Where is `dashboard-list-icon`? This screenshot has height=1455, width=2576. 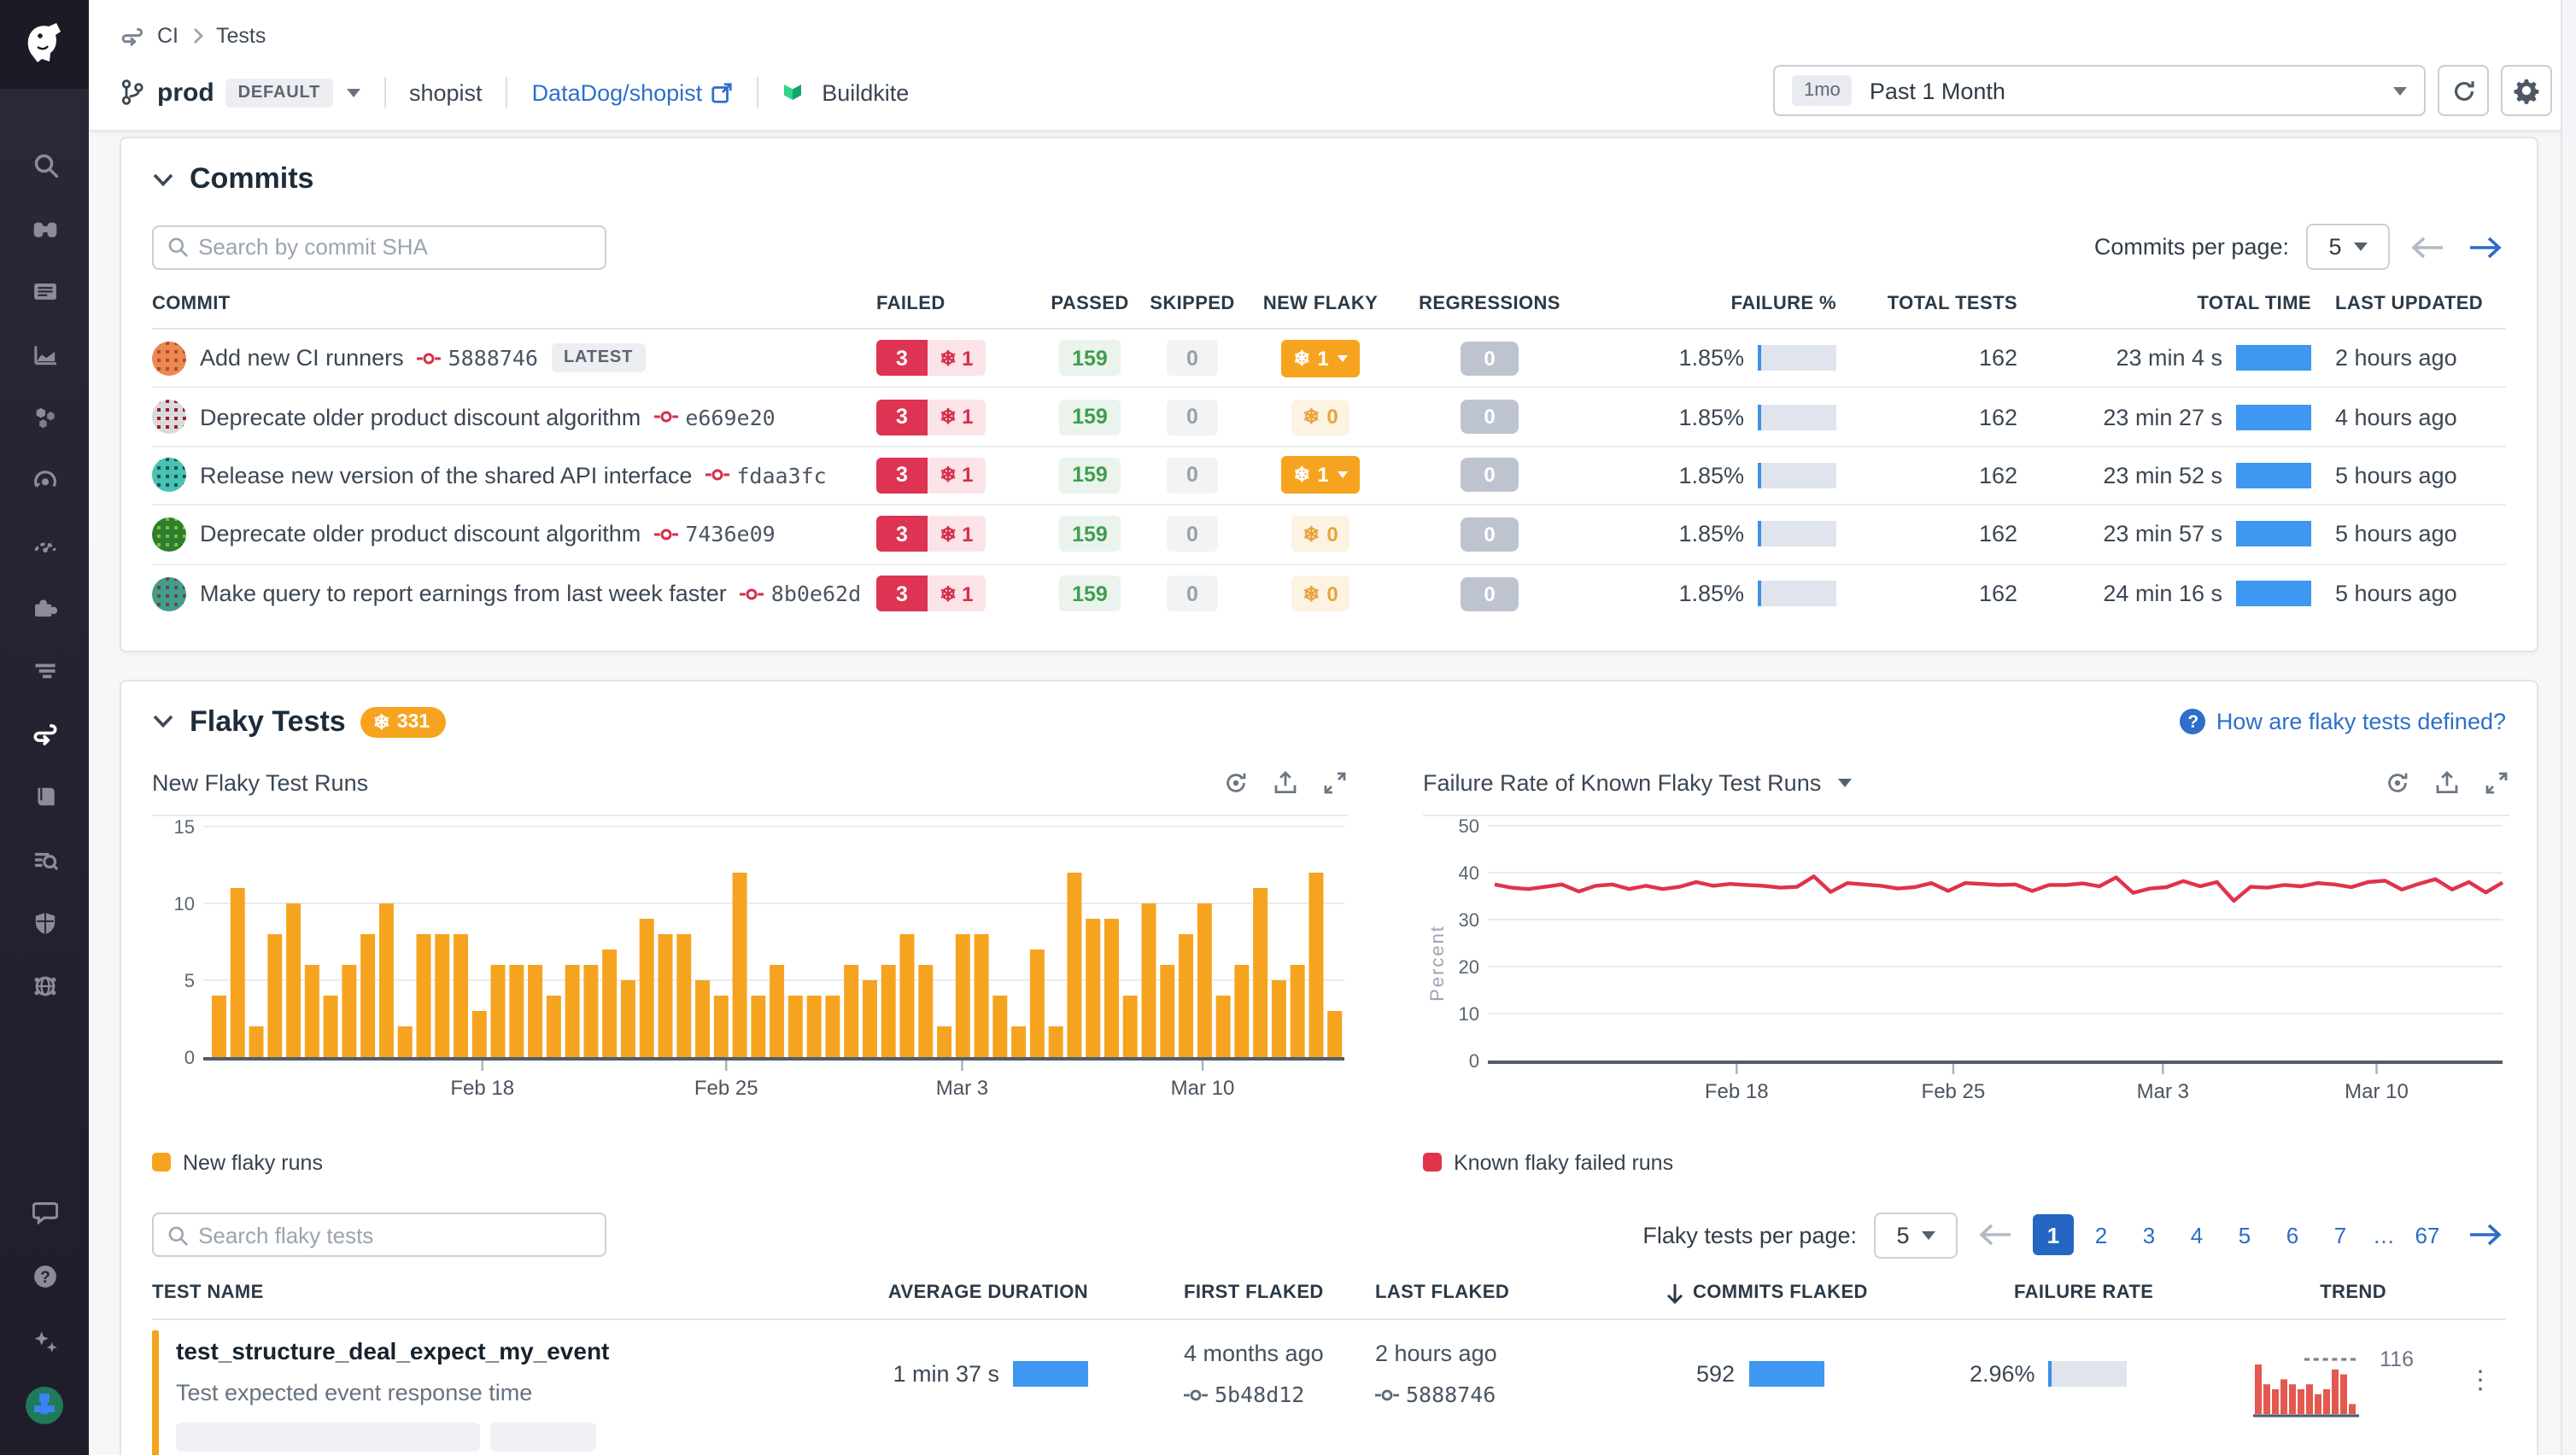
dashboard-list-icon is located at coordinates (44, 291).